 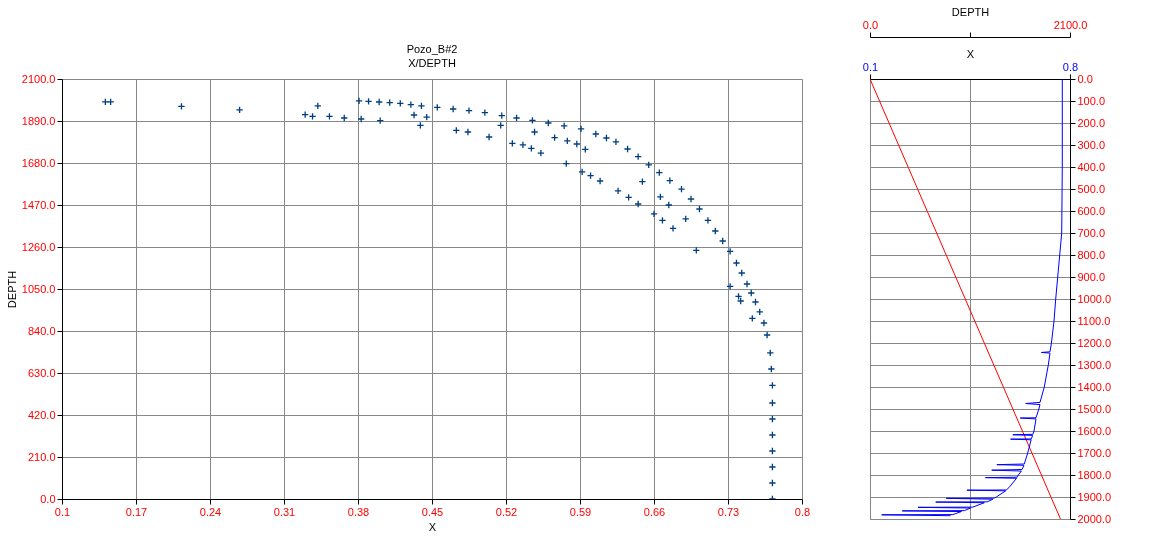 I want to click on x-tick-label: 0.66, so click(x=654, y=511).